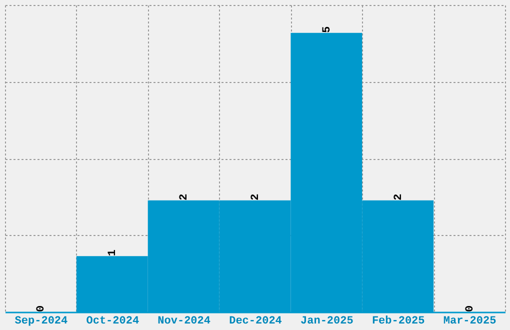 The image size is (510, 330). Describe the element at coordinates (41, 322) in the screenshot. I see `x-tick-label: Sep-2024` at that location.